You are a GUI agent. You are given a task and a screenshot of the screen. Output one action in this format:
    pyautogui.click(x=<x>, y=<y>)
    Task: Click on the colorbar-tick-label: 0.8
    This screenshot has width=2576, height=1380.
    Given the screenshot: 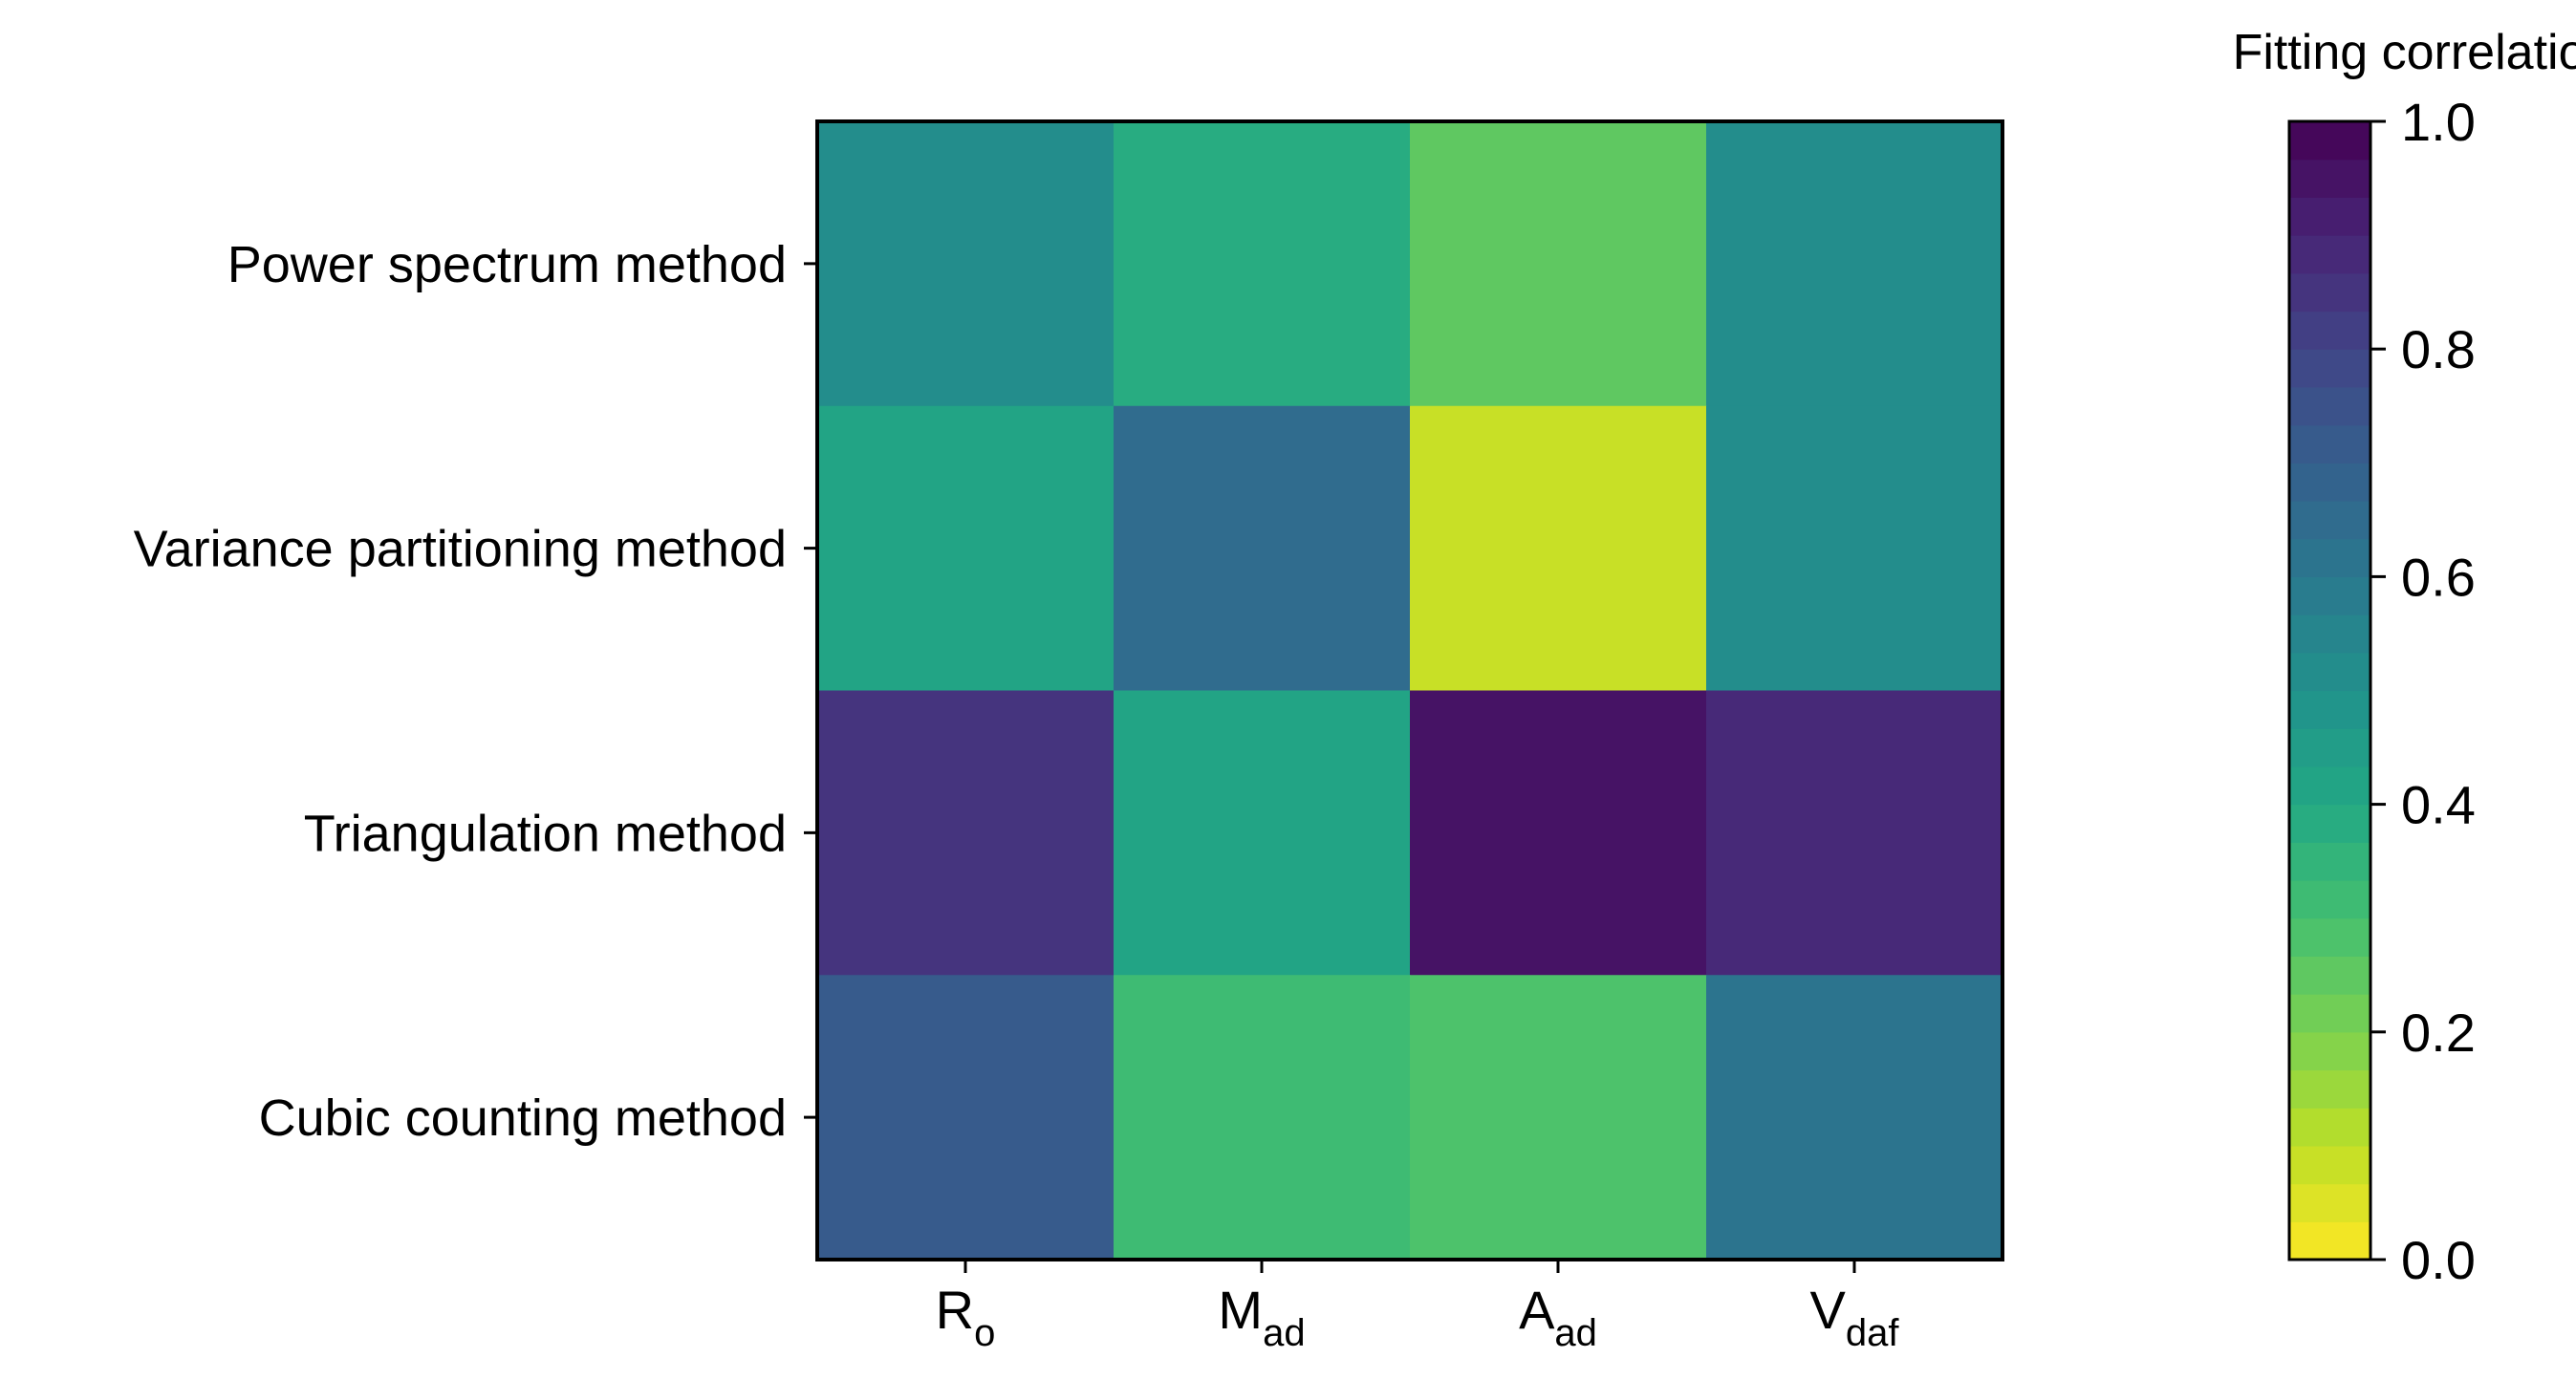 What is the action you would take?
    pyautogui.click(x=2438, y=349)
    